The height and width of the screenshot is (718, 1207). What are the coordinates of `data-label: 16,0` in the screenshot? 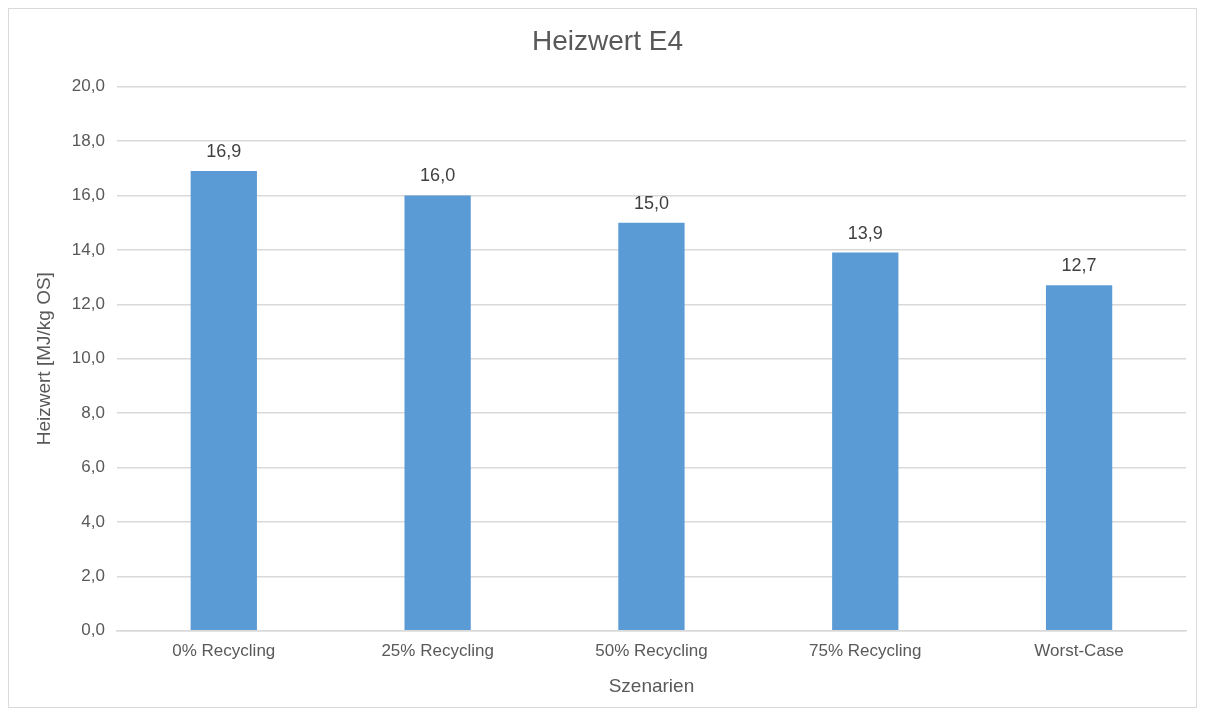 It's located at (438, 175).